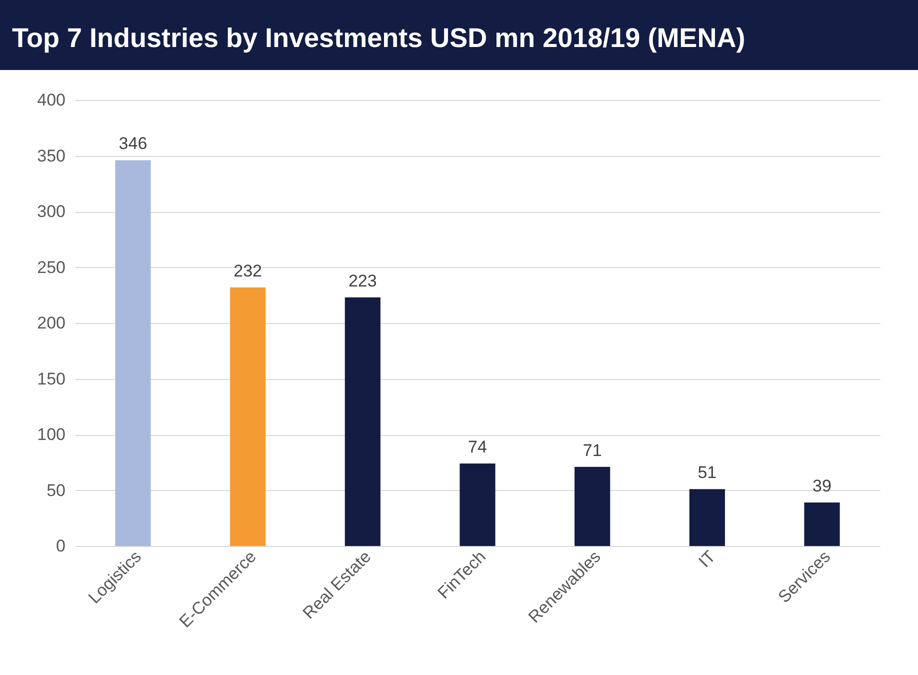 The image size is (918, 675). Describe the element at coordinates (362, 280) in the screenshot. I see `data-label: 223` at that location.